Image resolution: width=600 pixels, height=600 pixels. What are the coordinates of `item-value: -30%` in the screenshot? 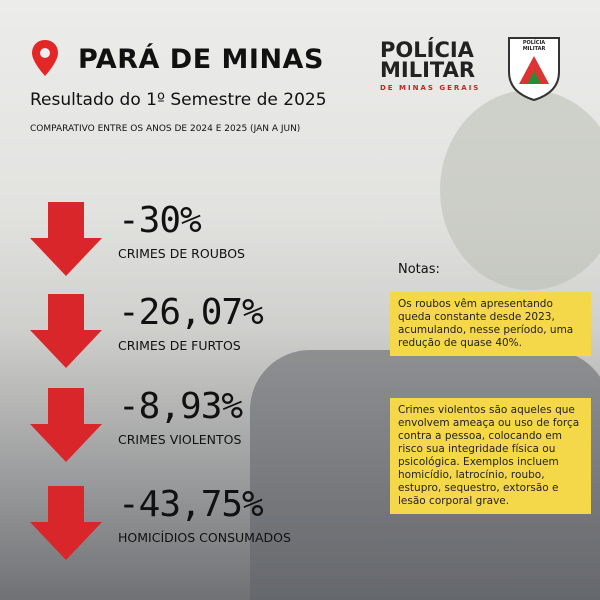 It's located at (160, 220).